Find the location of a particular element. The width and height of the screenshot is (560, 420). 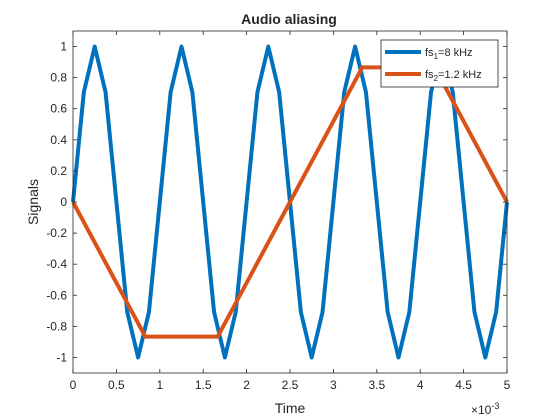

y-tick-label: 0.6 is located at coordinates (58, 109).